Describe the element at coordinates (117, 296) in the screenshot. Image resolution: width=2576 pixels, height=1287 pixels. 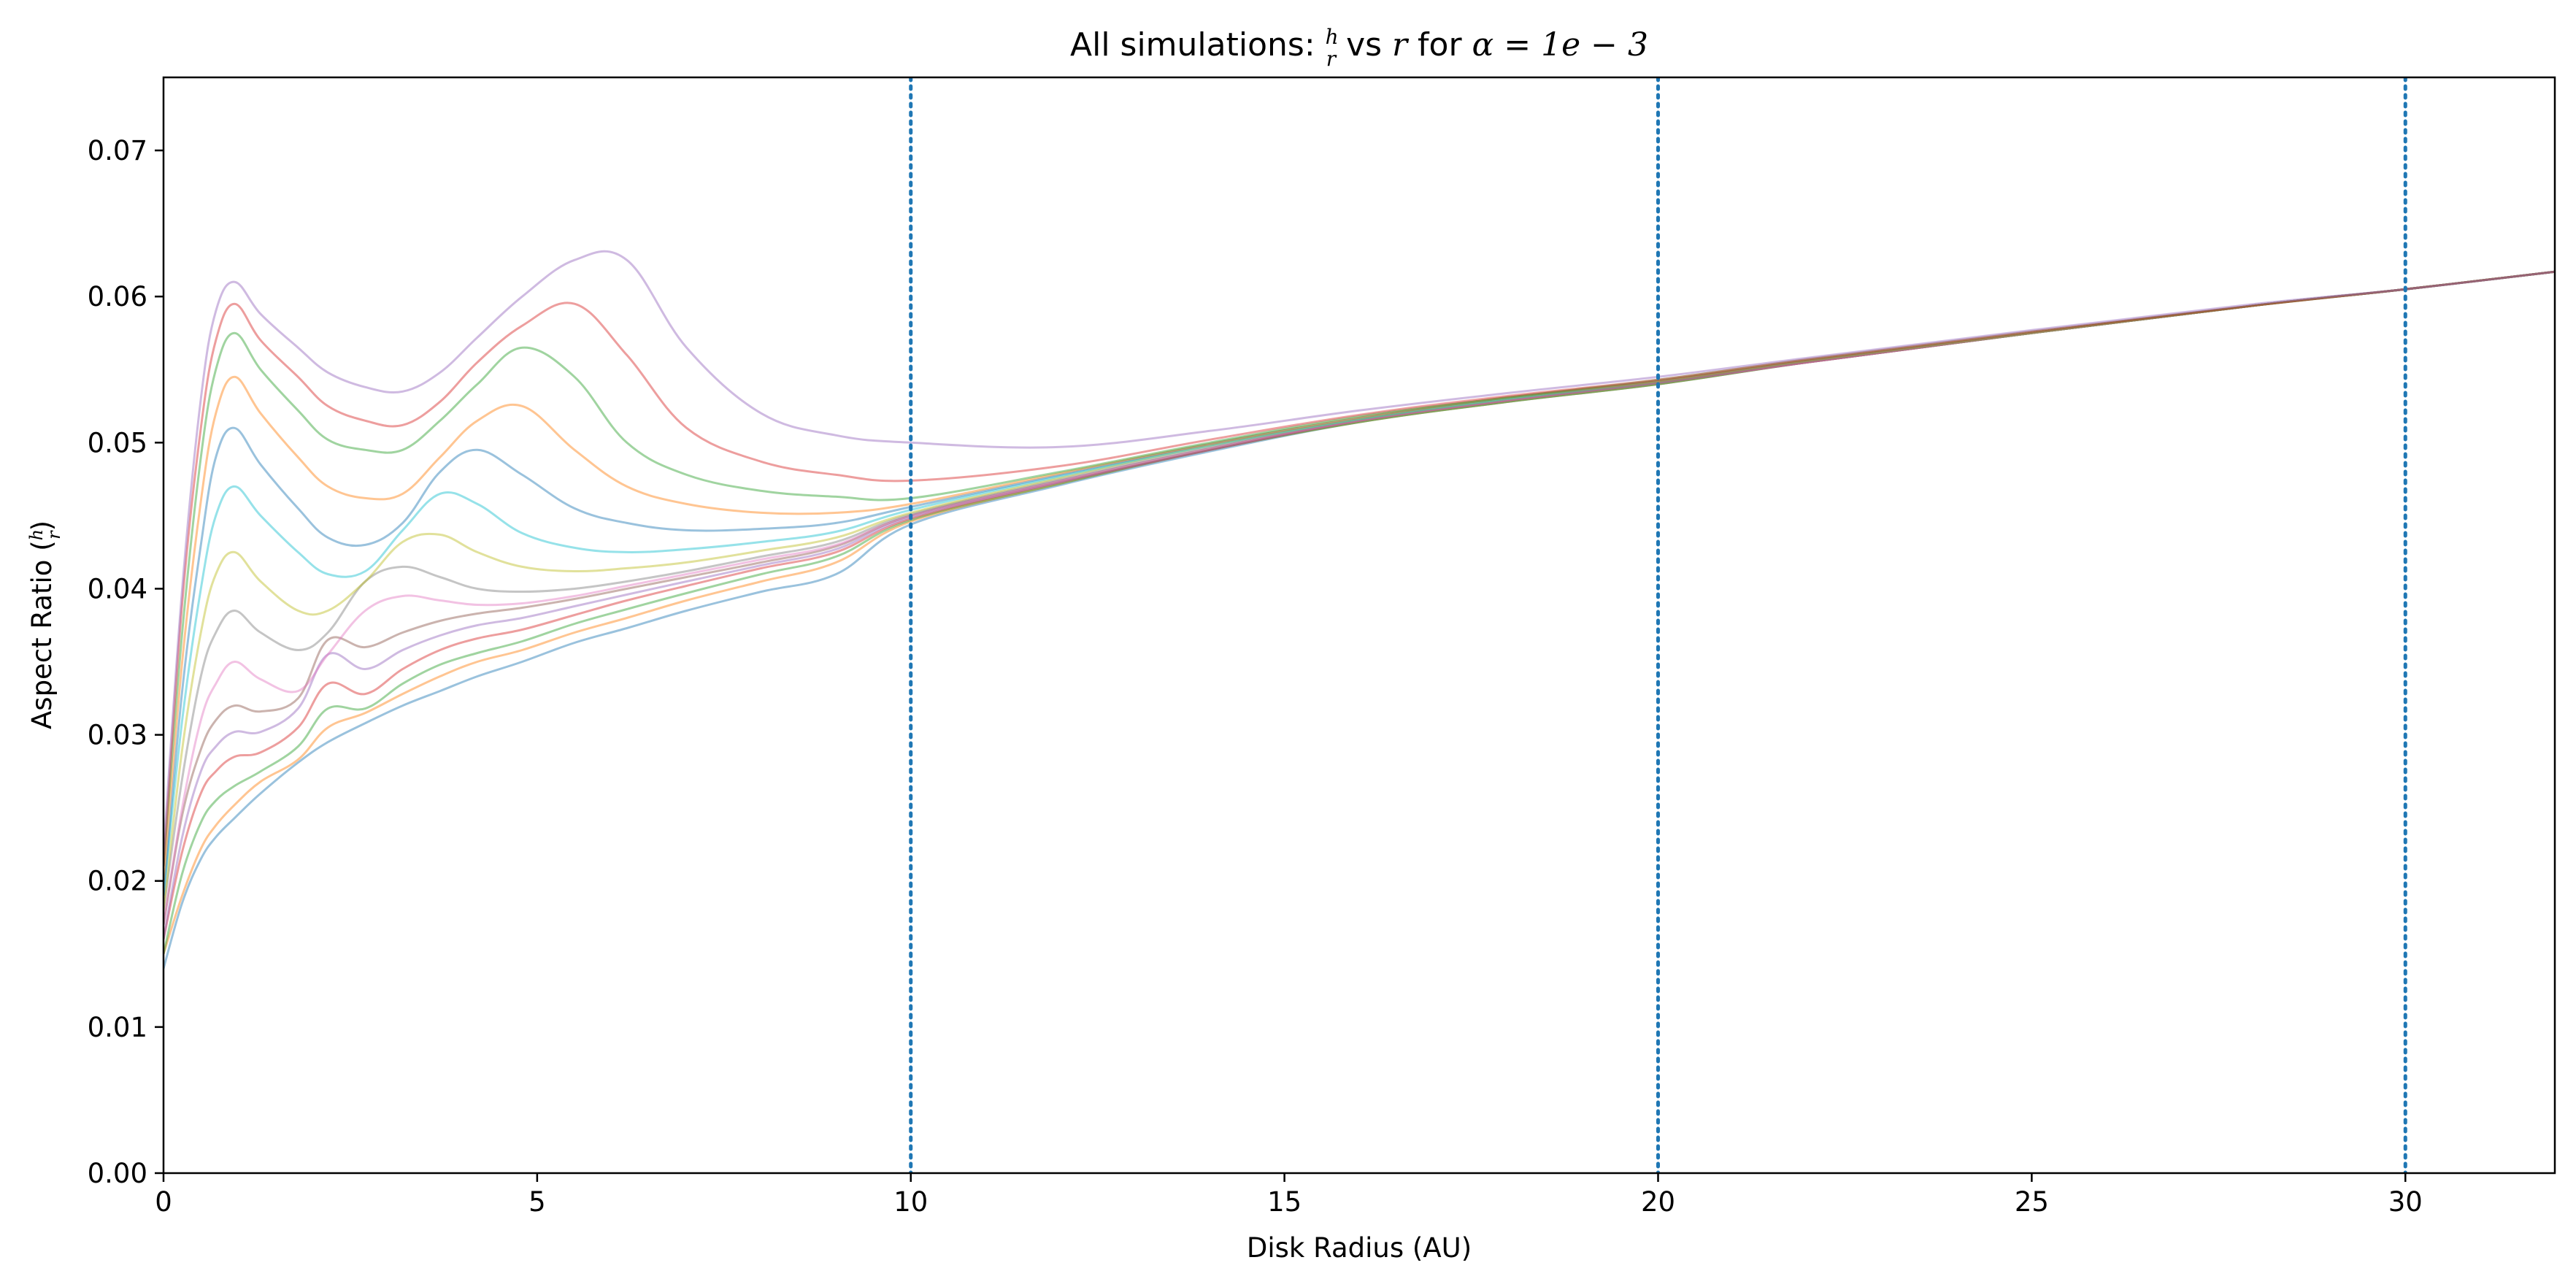
I see `y-tick-label: 0.06` at that location.